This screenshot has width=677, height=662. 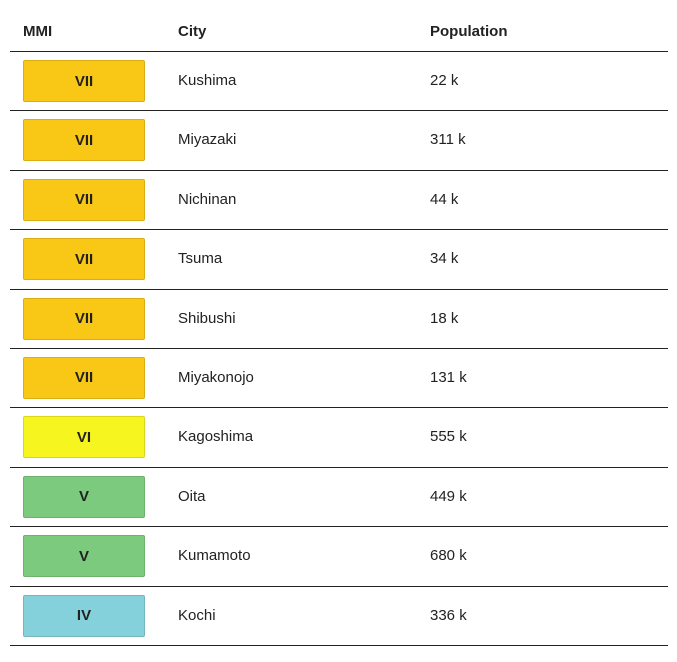 What do you see at coordinates (444, 199) in the screenshot?
I see `population-cell: 44 k` at bounding box center [444, 199].